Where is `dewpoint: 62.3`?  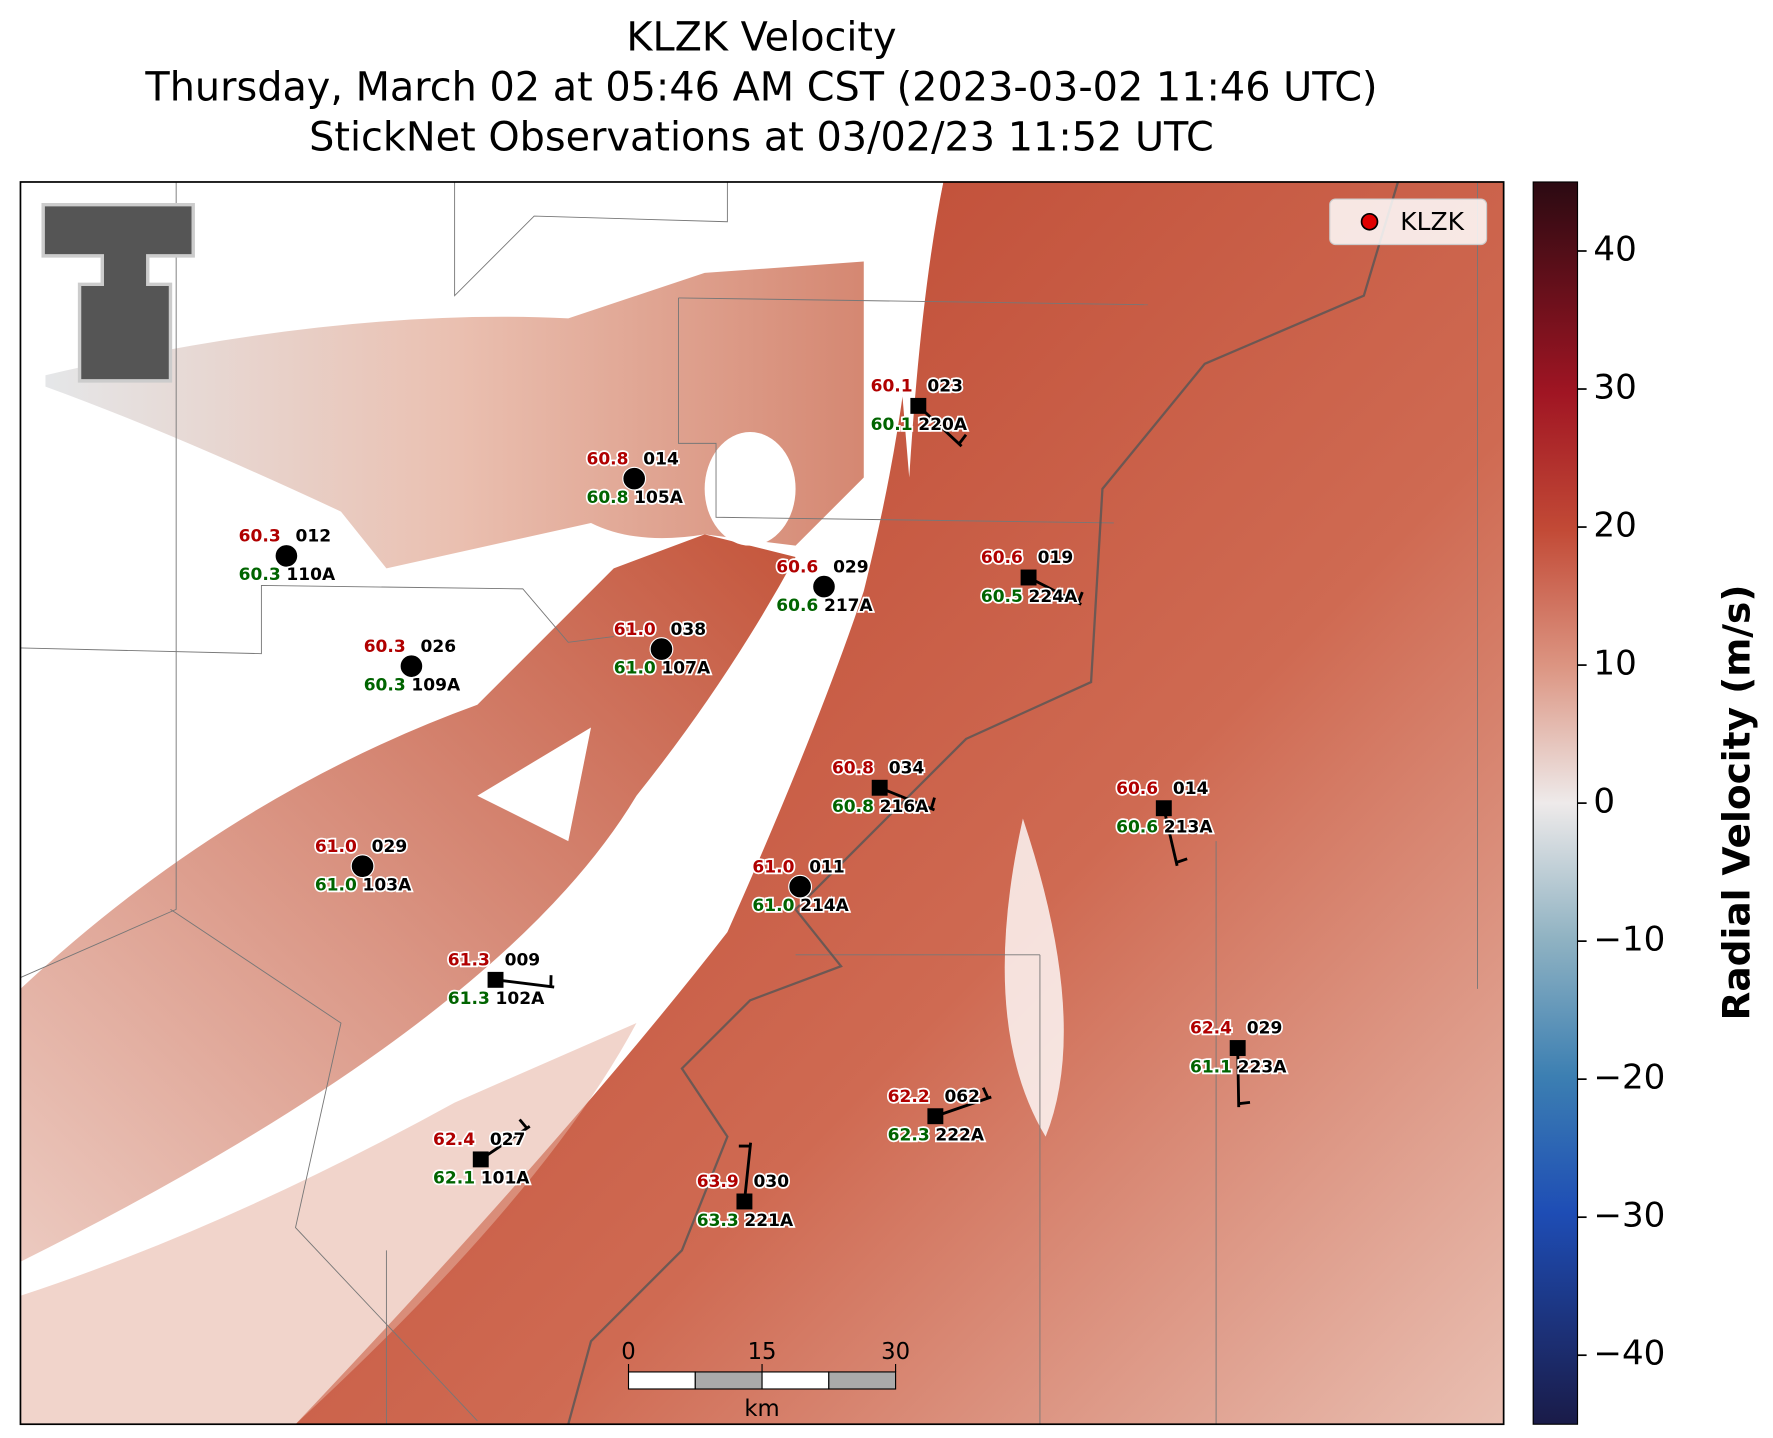
dewpoint: 62.3 is located at coordinates (909, 1136).